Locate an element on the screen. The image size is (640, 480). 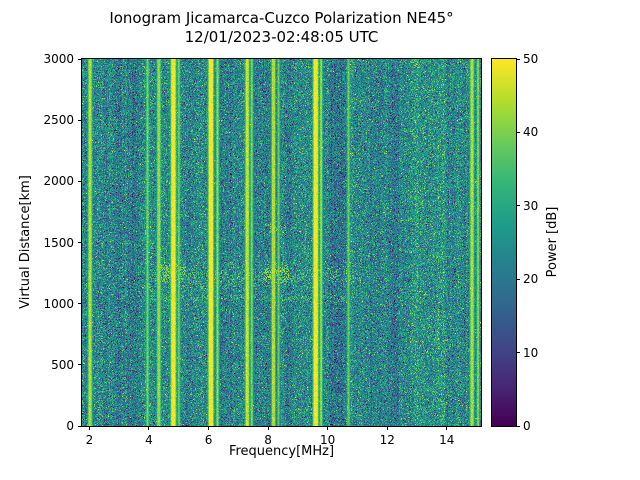
colorbar-tick-label: 10 is located at coordinates (531, 352).